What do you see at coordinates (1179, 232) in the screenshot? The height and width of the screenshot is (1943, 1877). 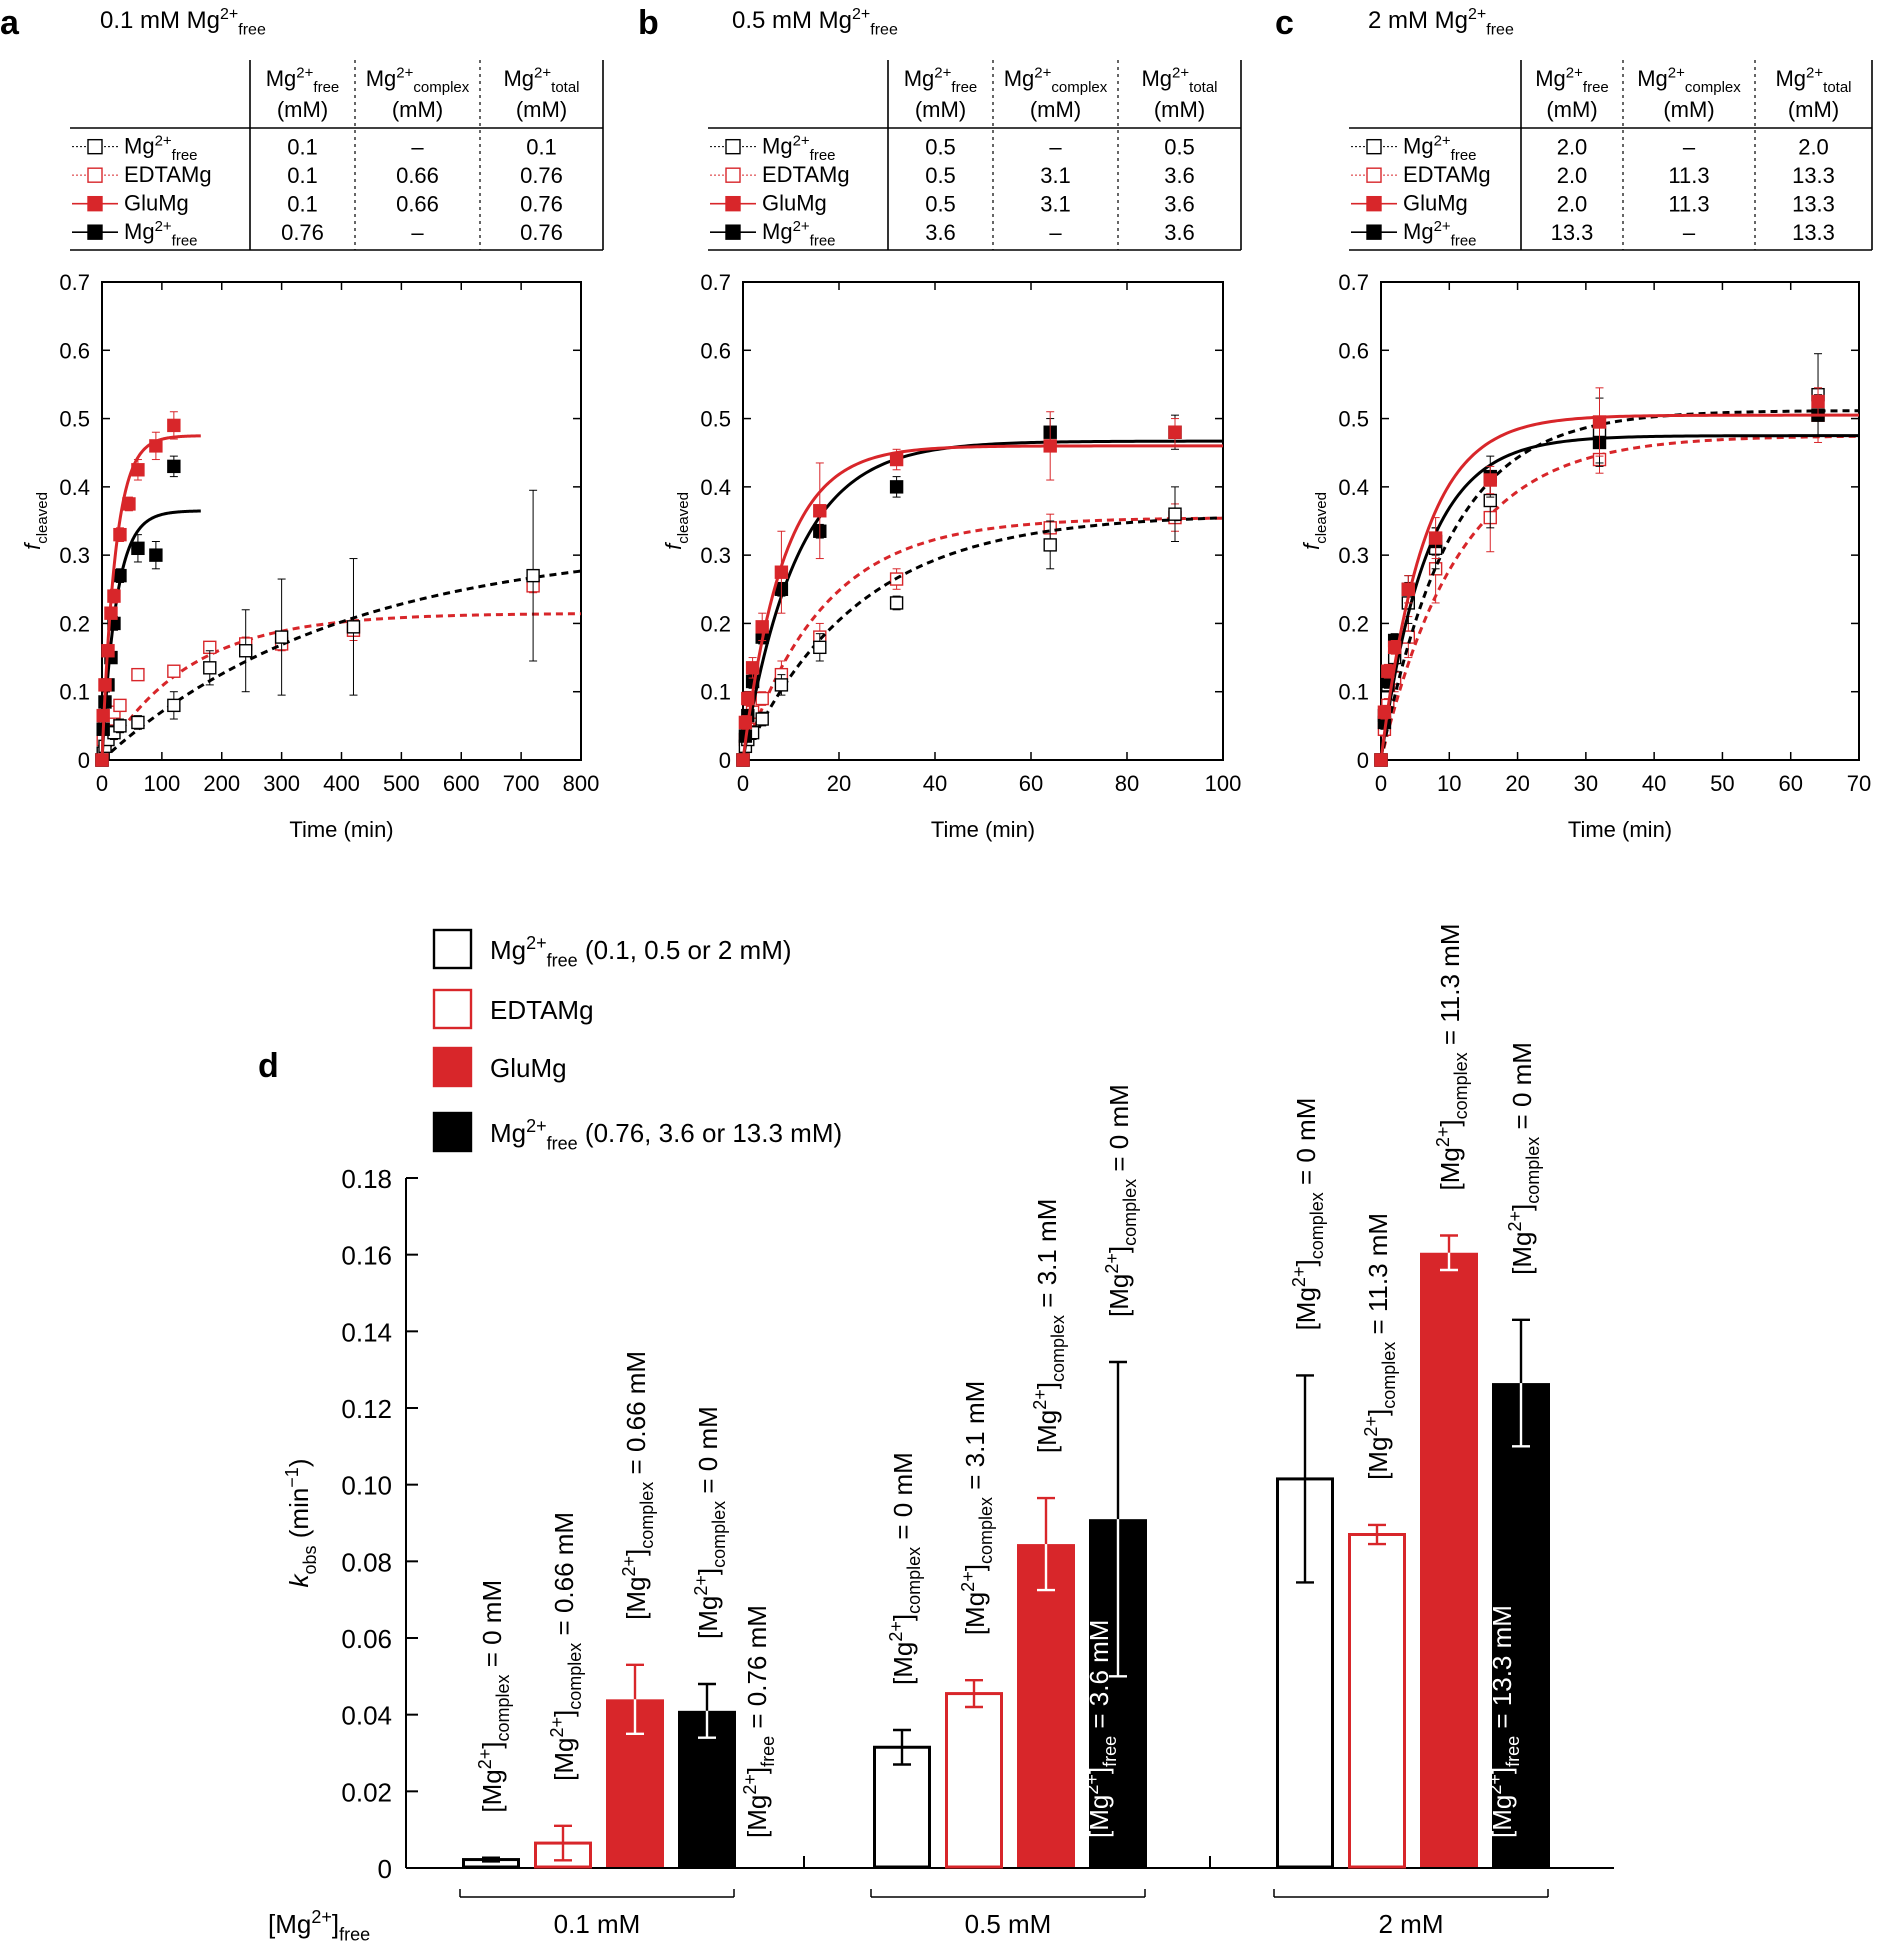 I see `table-cell: 3.6` at bounding box center [1179, 232].